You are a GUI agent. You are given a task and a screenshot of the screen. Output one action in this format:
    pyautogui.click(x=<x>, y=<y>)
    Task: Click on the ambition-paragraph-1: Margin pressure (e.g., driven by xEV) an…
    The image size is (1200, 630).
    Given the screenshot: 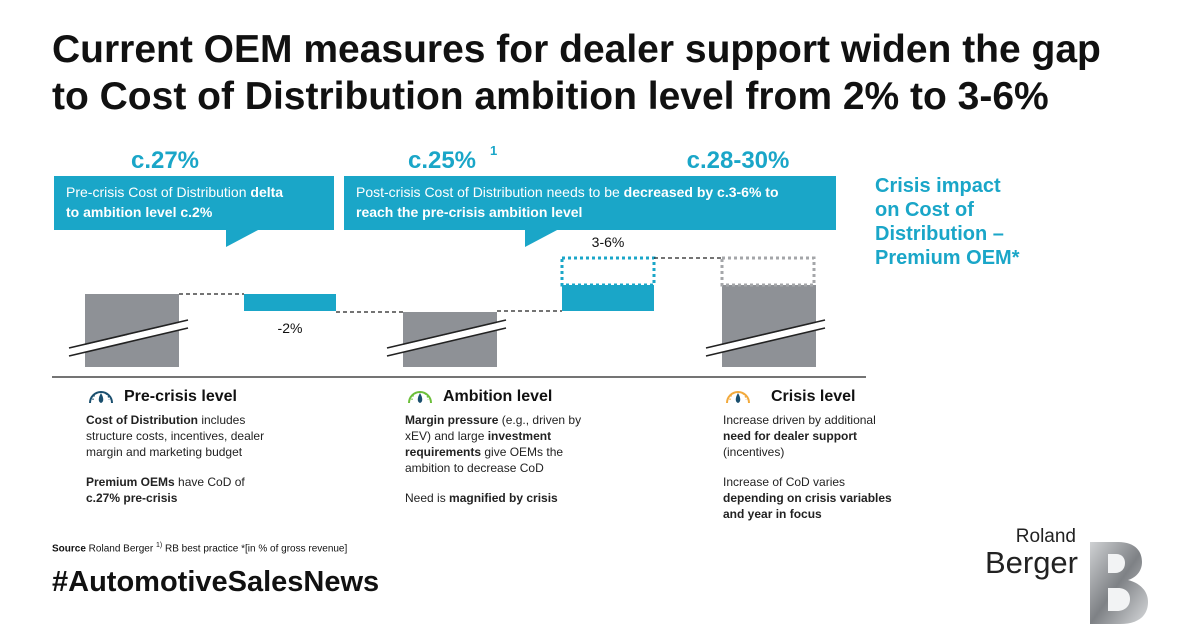 What is the action you would take?
    pyautogui.click(x=500, y=444)
    